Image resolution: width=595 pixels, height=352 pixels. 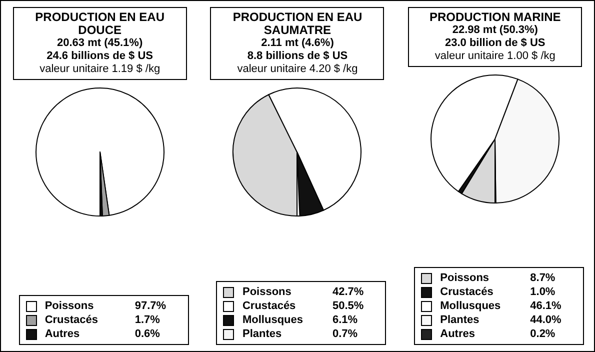 What do you see at coordinates (546, 306) in the screenshot?
I see `data-label: 46.1%` at bounding box center [546, 306].